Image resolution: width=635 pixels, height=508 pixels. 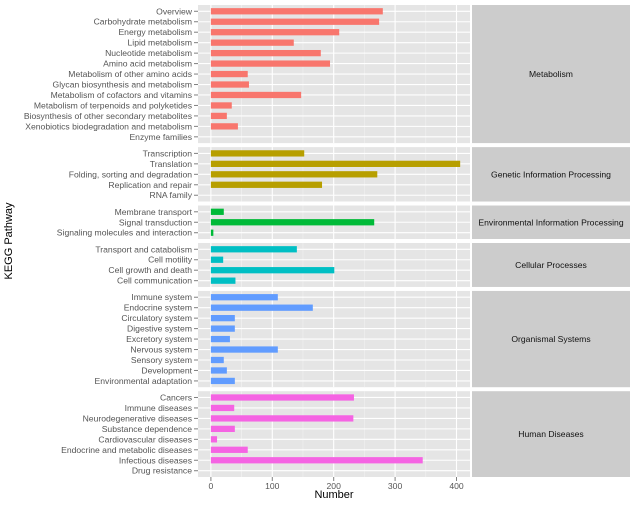 I want to click on y-tick-label: Digestive system, so click(x=159, y=329).